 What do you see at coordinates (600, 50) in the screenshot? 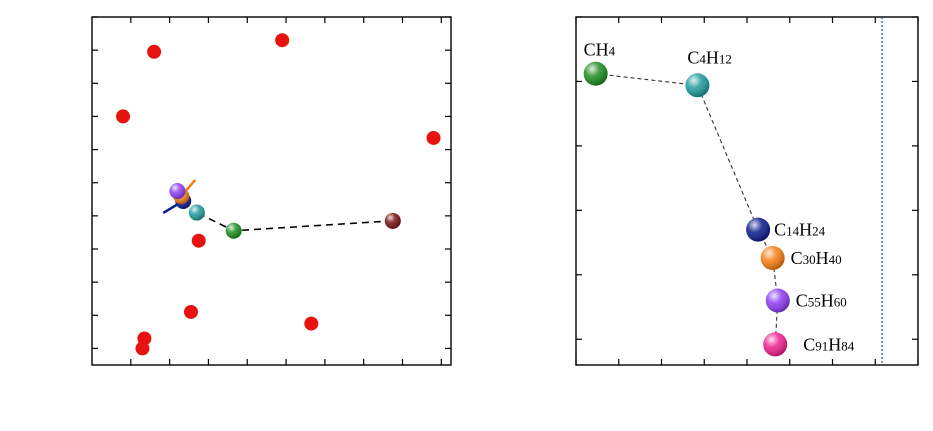
I see `molecule-formula: CH4` at bounding box center [600, 50].